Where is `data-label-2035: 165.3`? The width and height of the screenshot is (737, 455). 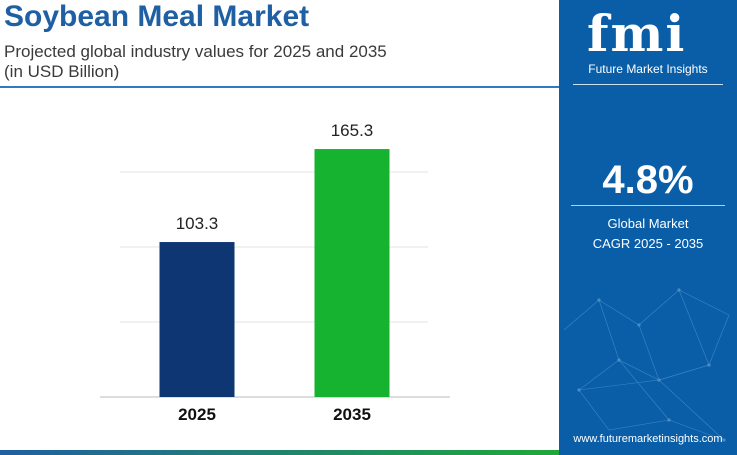 data-label-2035: 165.3 is located at coordinates (352, 131).